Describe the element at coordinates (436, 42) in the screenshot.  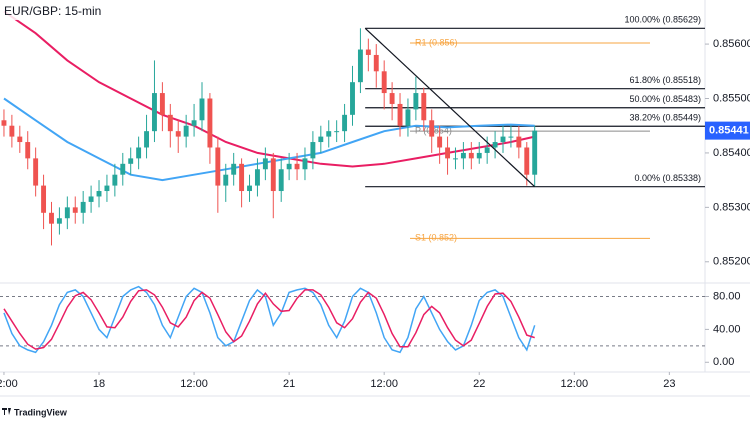
I see `pivot-label: R1 (0.856)` at that location.